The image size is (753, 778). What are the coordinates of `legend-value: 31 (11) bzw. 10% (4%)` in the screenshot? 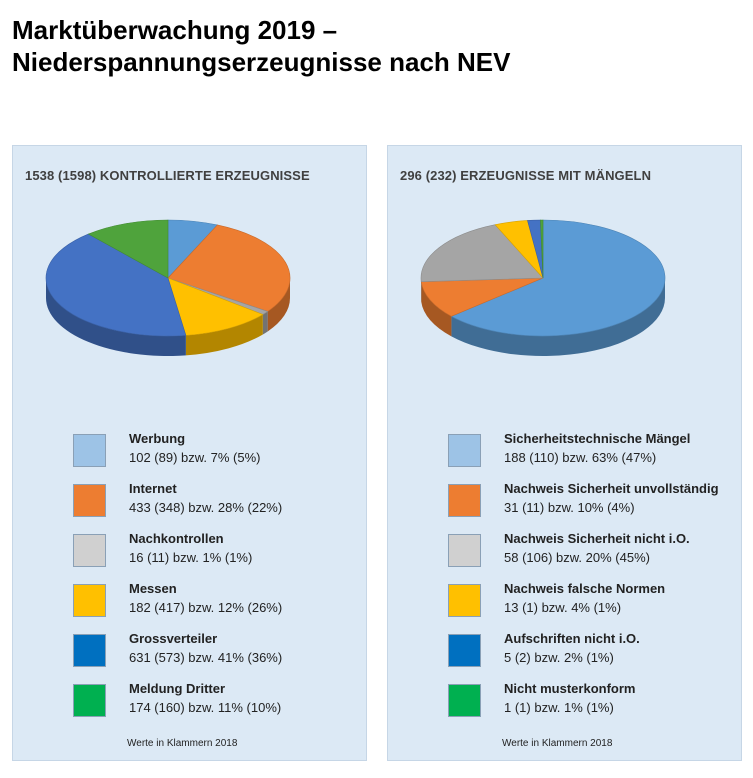 It's located at (569, 507).